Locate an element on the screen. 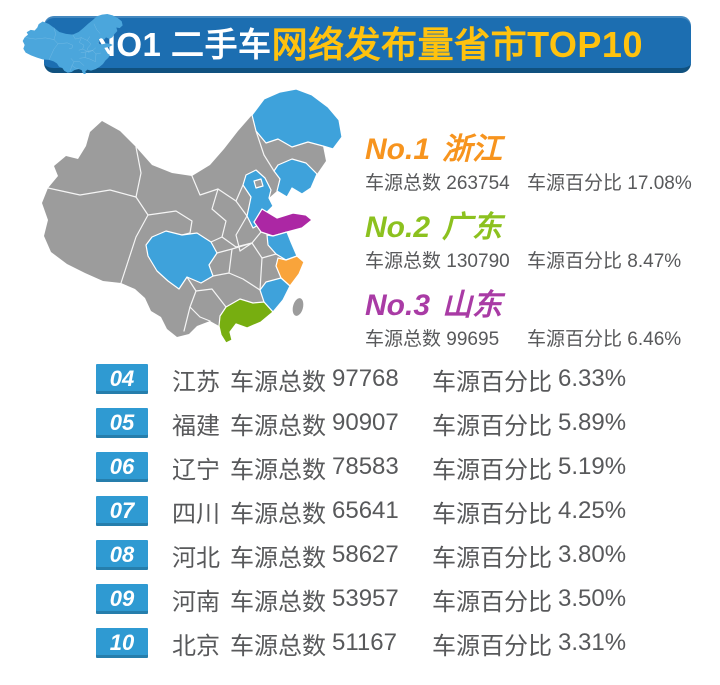 This screenshot has height=685, width=720. rank-1-count: 263754 is located at coordinates (478, 183).